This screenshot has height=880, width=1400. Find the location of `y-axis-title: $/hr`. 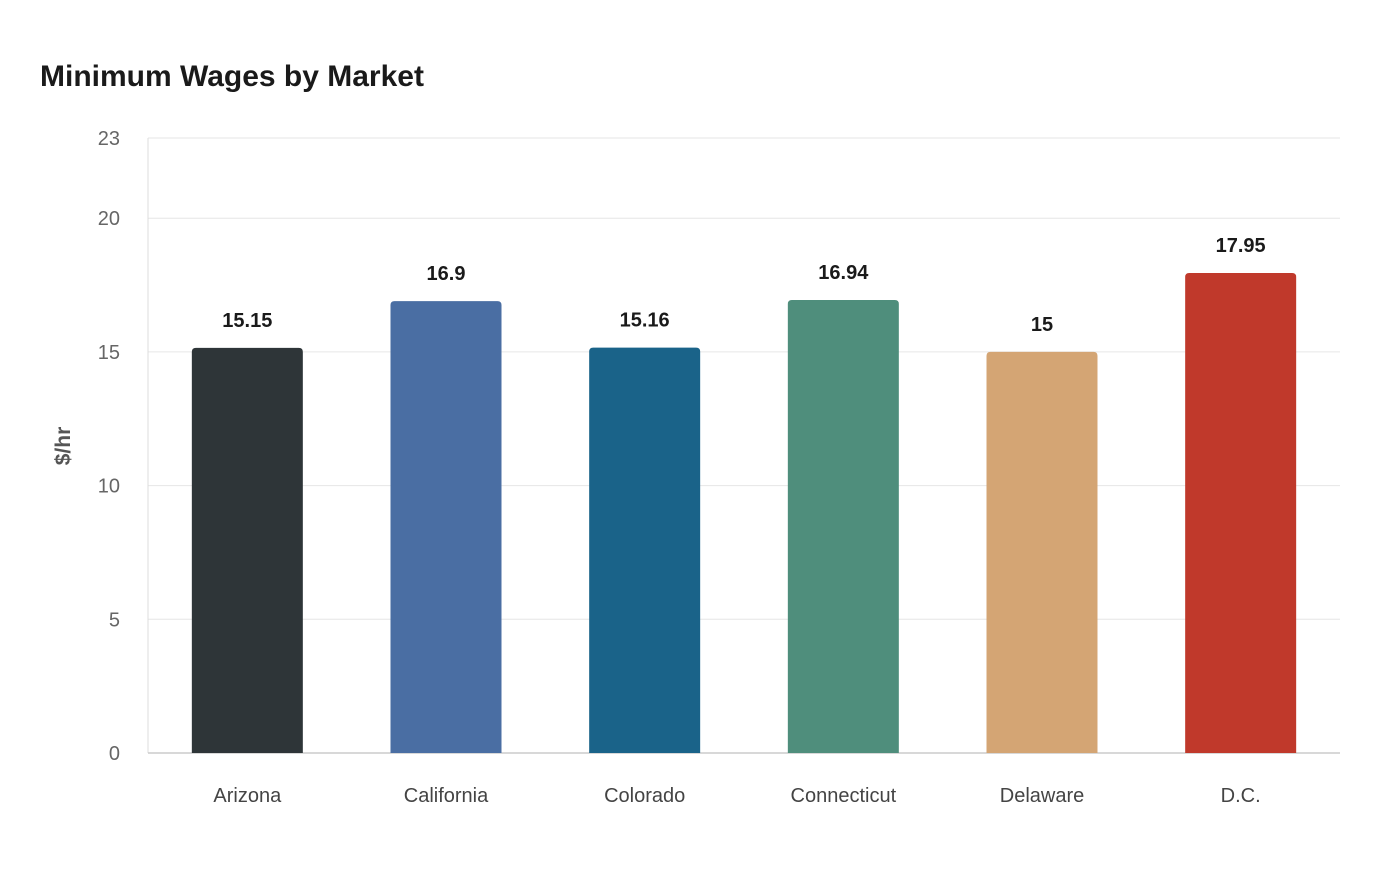

y-axis-title: $/hr is located at coordinates (63, 446).